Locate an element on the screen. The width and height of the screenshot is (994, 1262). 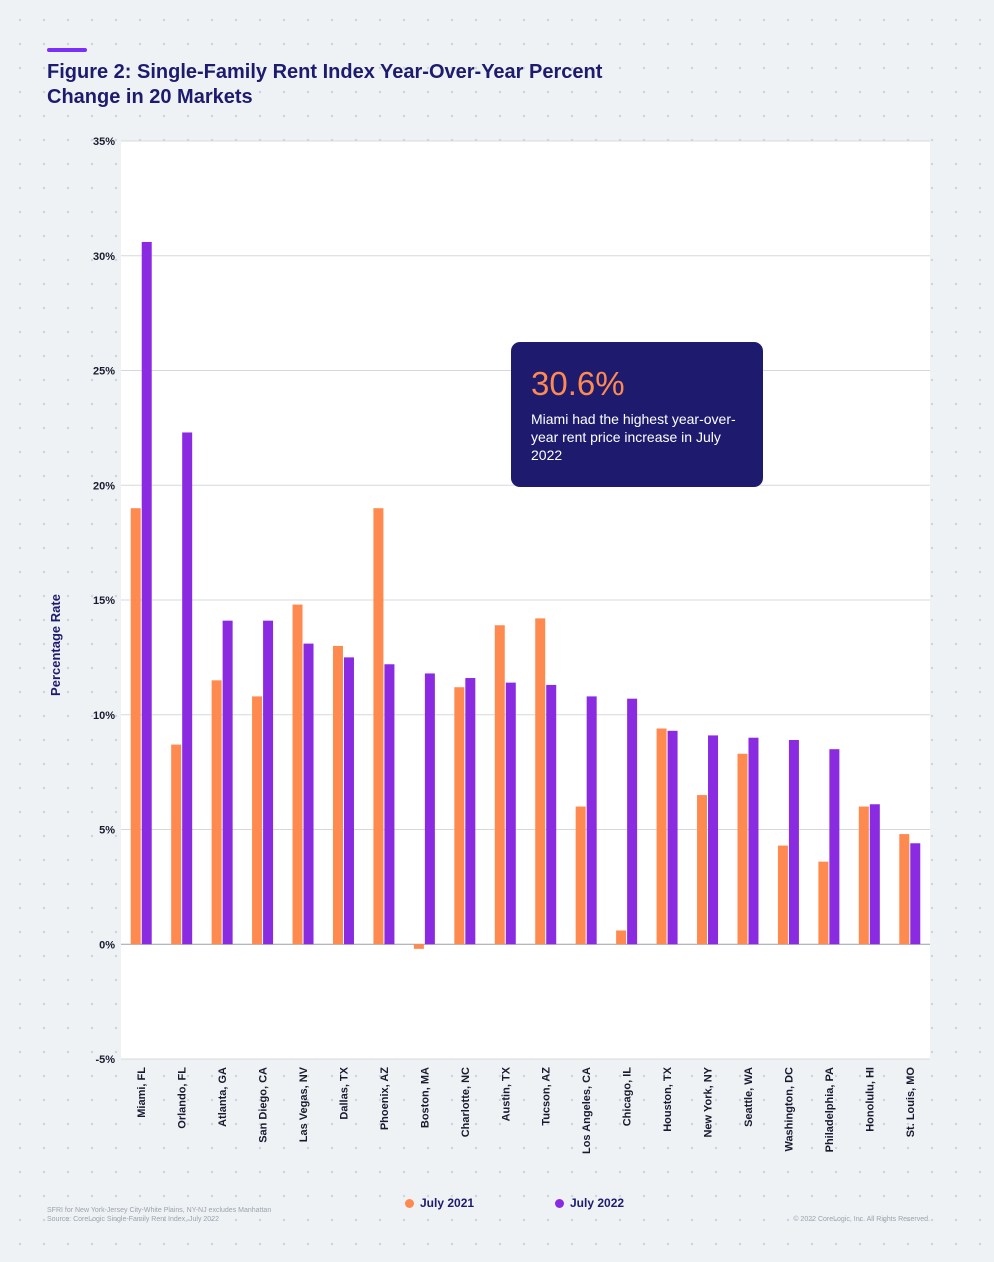
y-tick-label: 15% is located at coordinates (104, 601).